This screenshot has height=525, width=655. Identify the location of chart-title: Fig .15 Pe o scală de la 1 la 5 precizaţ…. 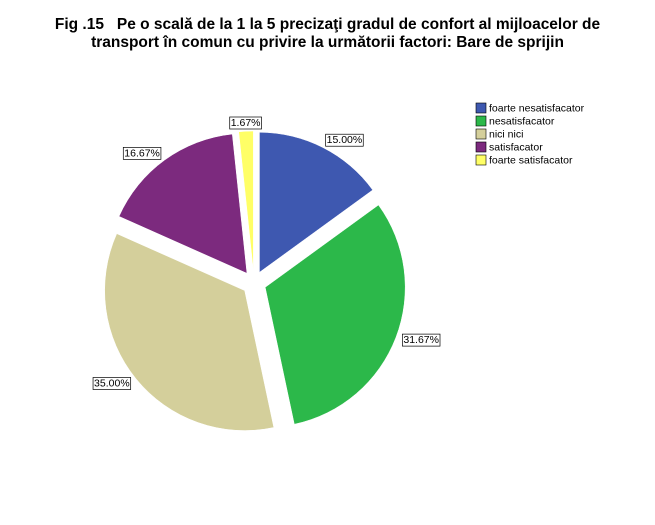
(329, 33).